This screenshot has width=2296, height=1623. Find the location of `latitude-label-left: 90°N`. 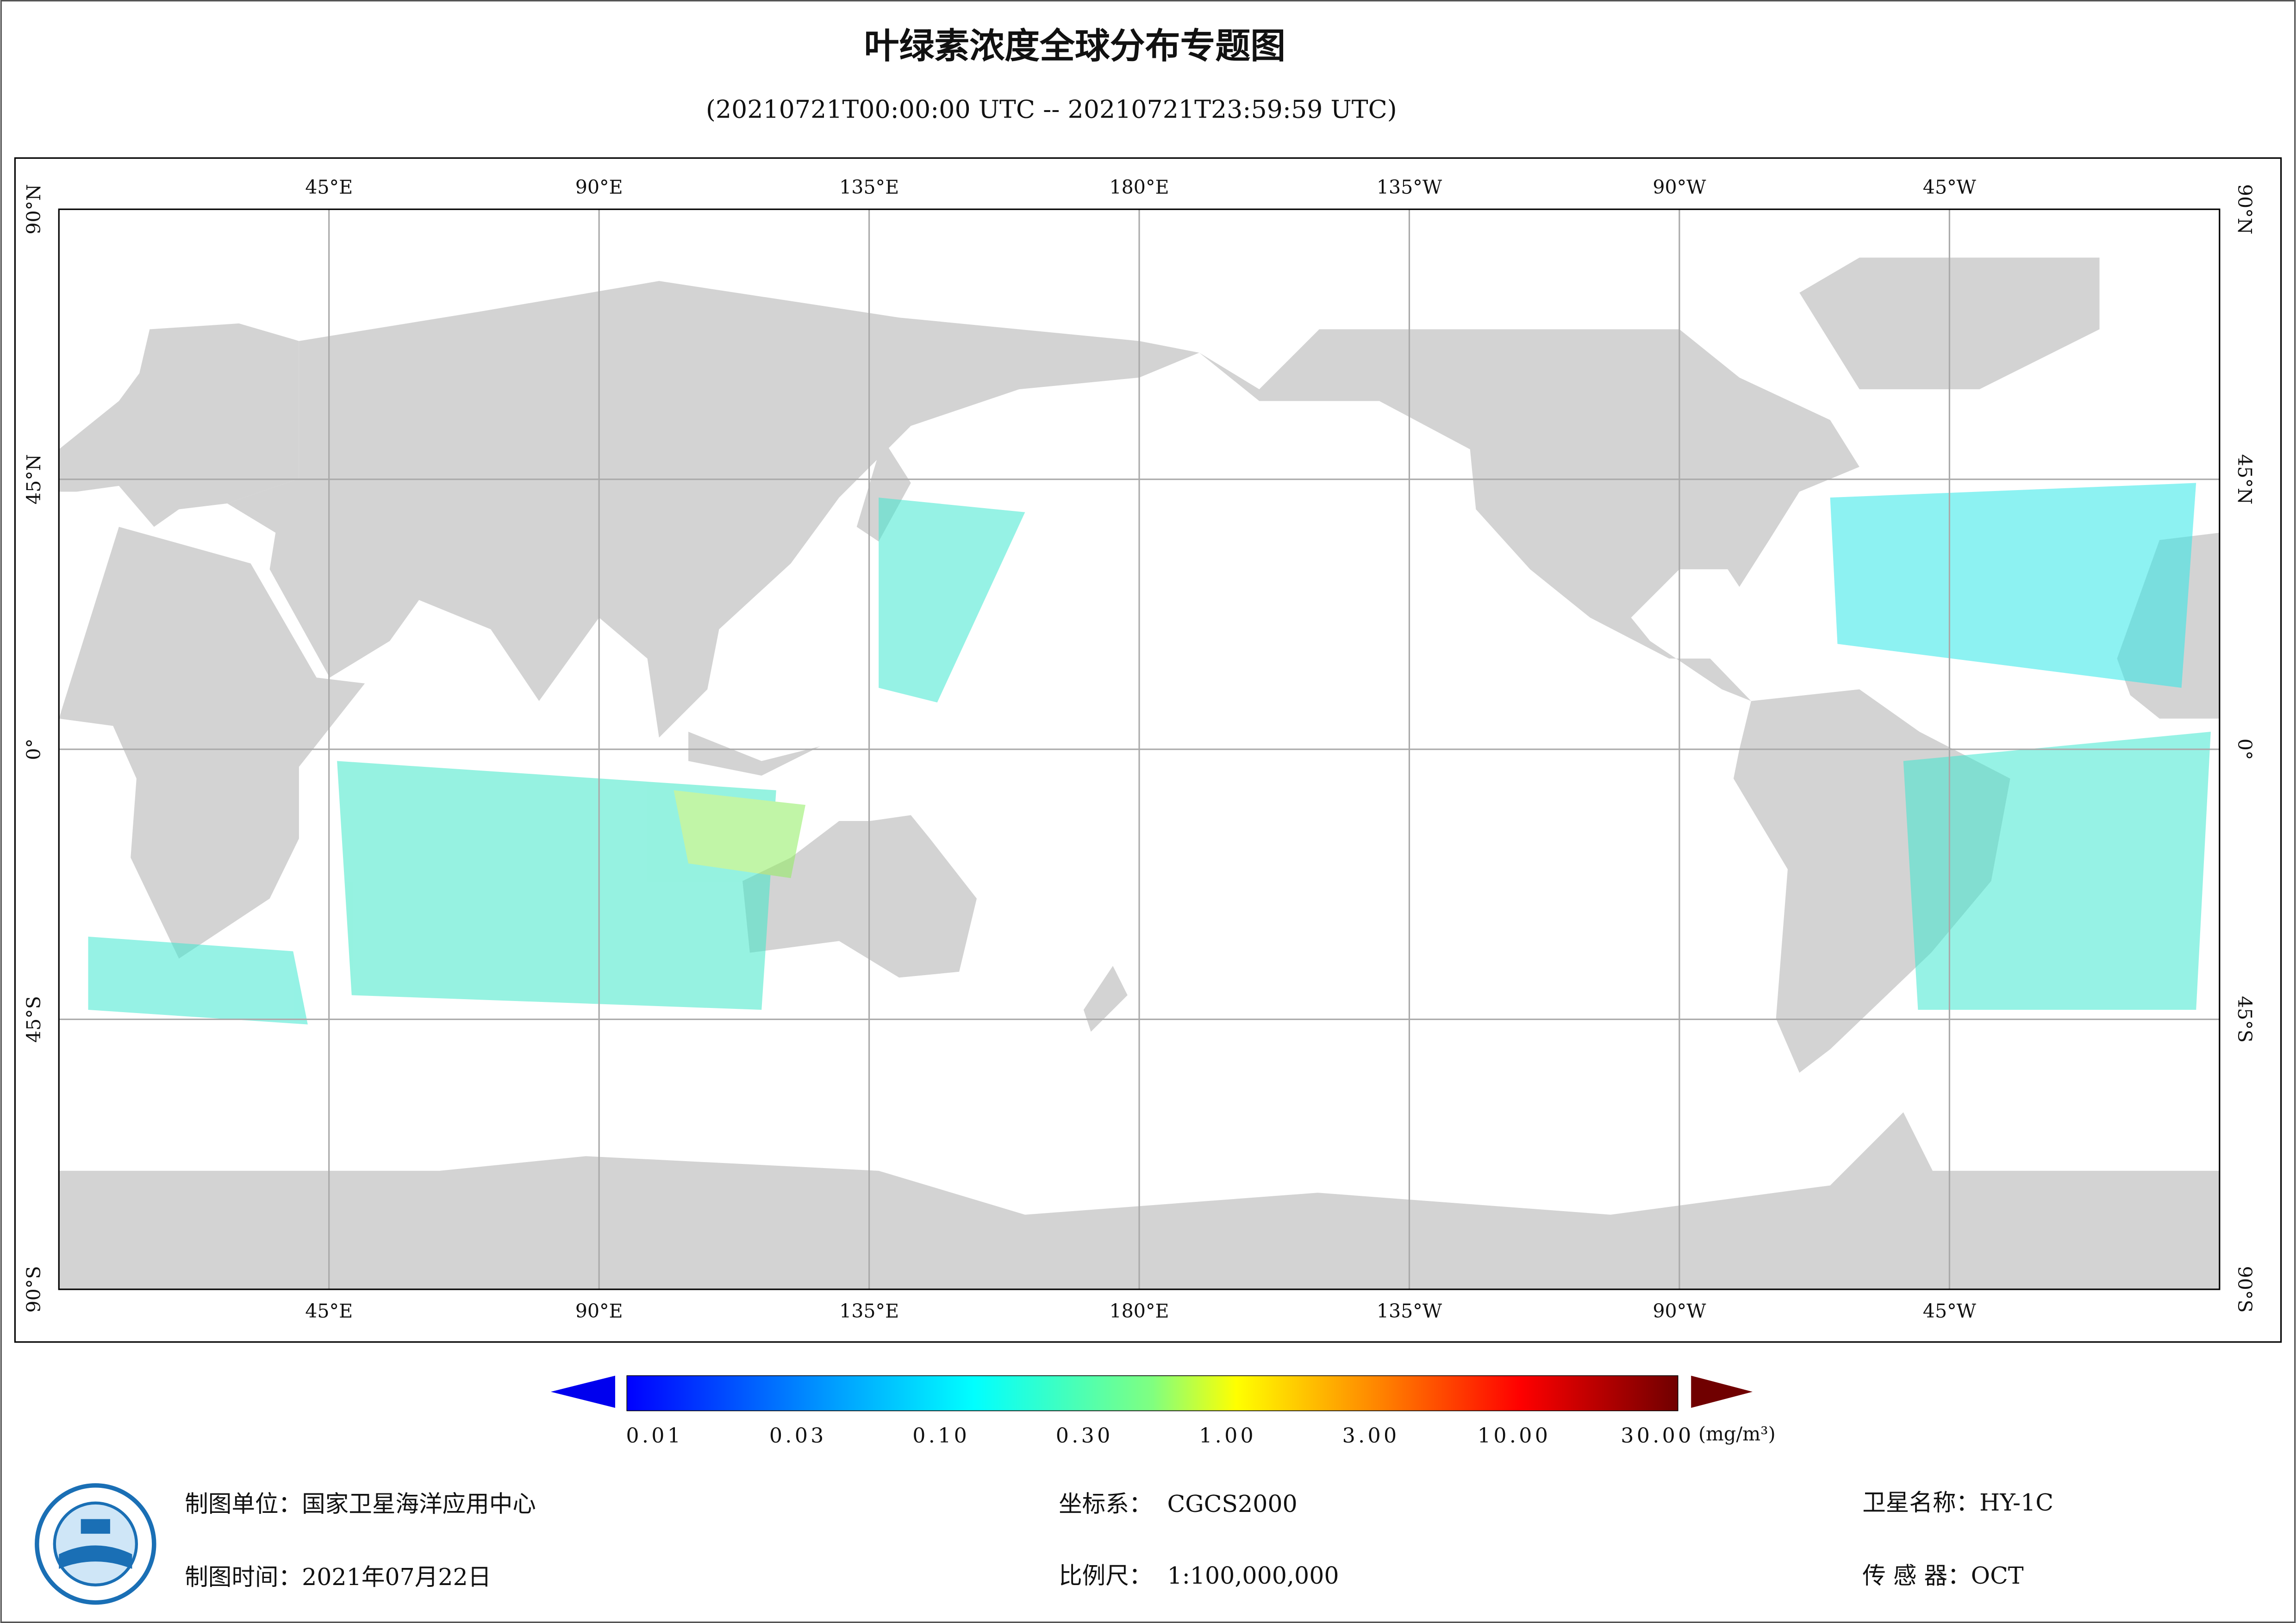

latitude-label-left: 90°N is located at coordinates (34, 209).